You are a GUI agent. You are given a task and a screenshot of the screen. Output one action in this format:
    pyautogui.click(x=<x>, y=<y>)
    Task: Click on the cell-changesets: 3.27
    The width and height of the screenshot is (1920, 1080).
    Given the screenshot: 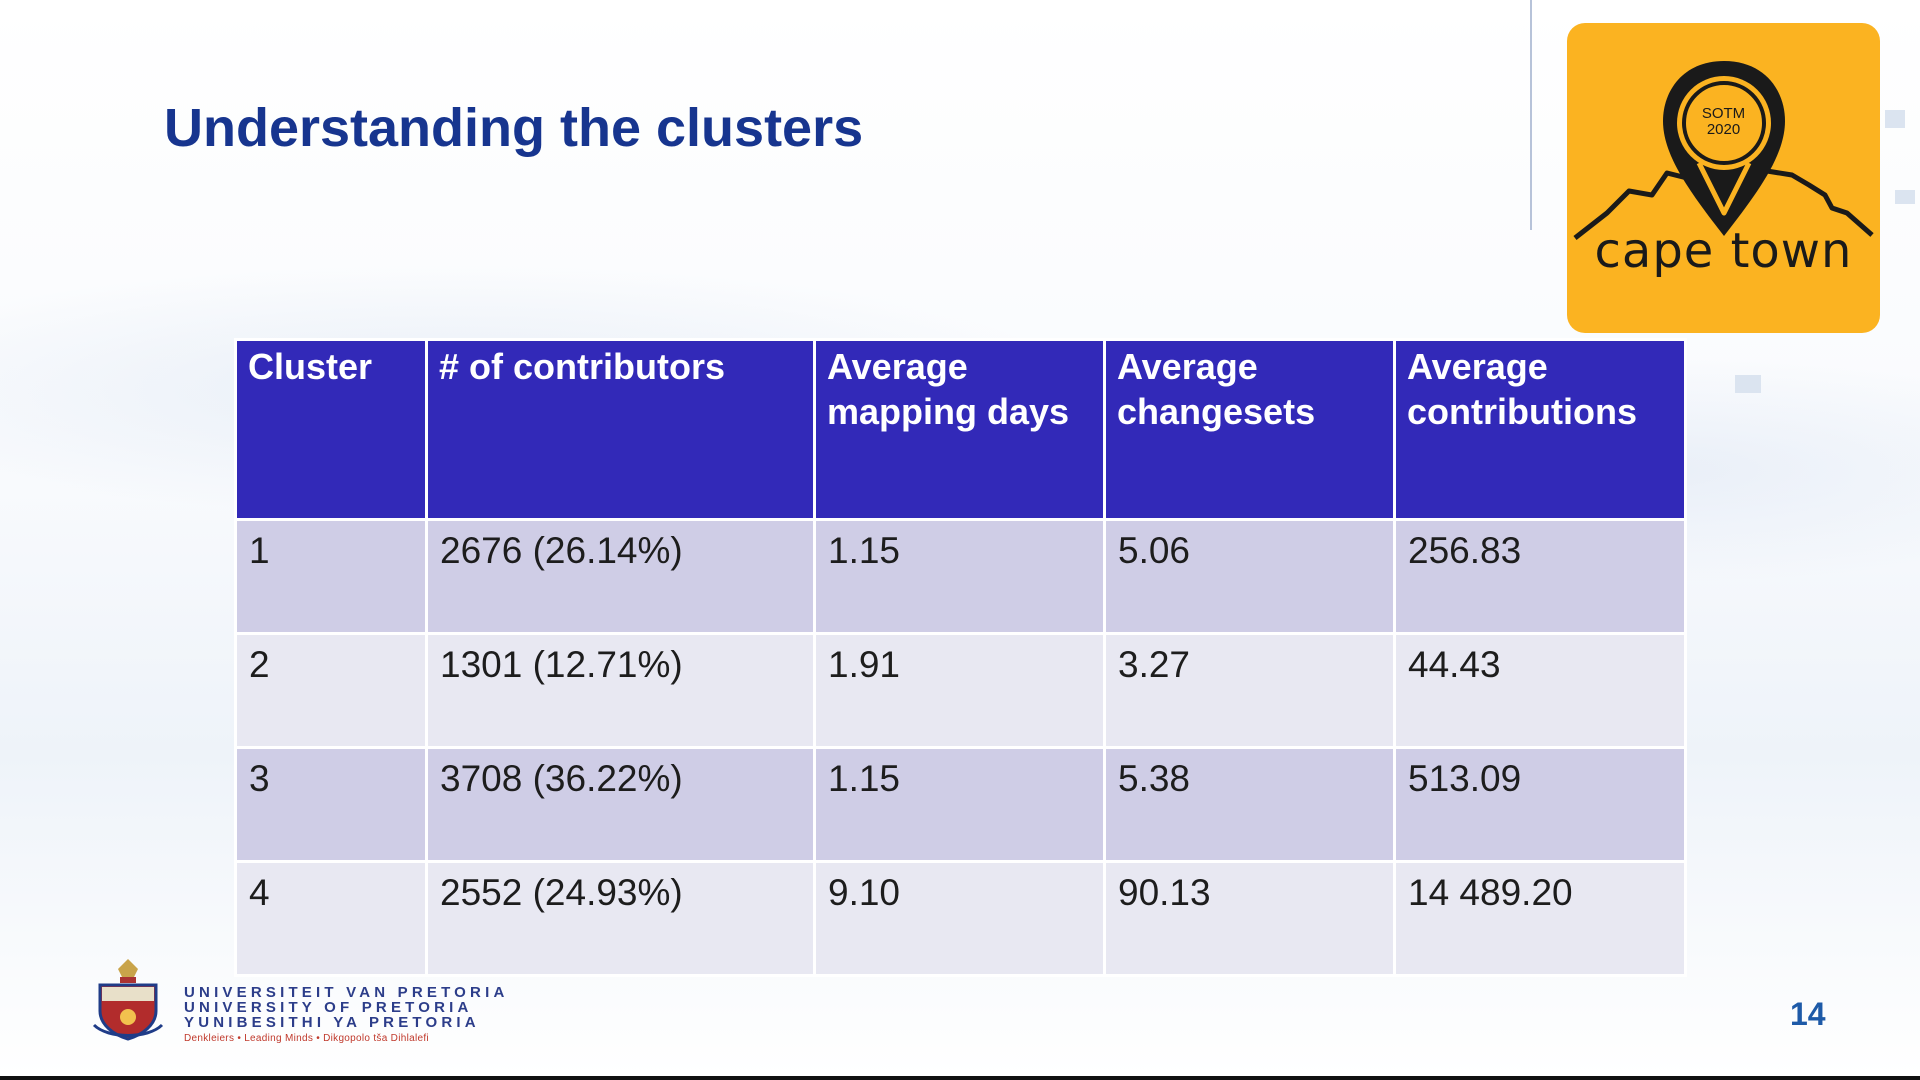 What is the action you would take?
    pyautogui.click(x=1249, y=690)
    